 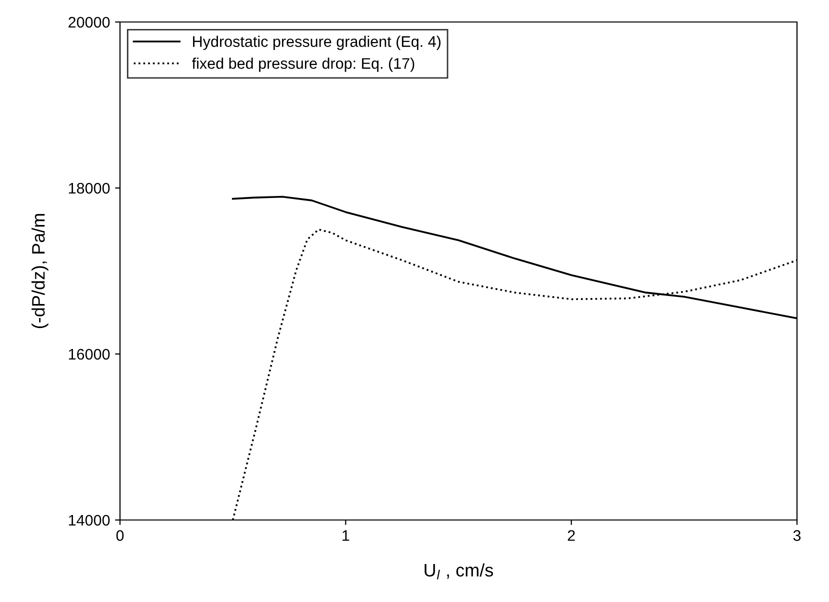 What do you see at coordinates (89, 354) in the screenshot?
I see `y-tick-label: 16000` at bounding box center [89, 354].